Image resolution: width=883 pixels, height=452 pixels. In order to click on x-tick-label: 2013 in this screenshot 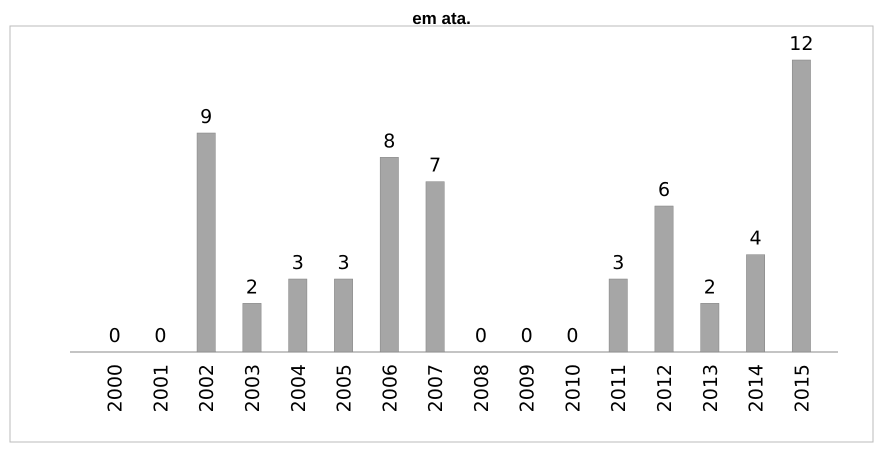, I will do `click(711, 388)`.